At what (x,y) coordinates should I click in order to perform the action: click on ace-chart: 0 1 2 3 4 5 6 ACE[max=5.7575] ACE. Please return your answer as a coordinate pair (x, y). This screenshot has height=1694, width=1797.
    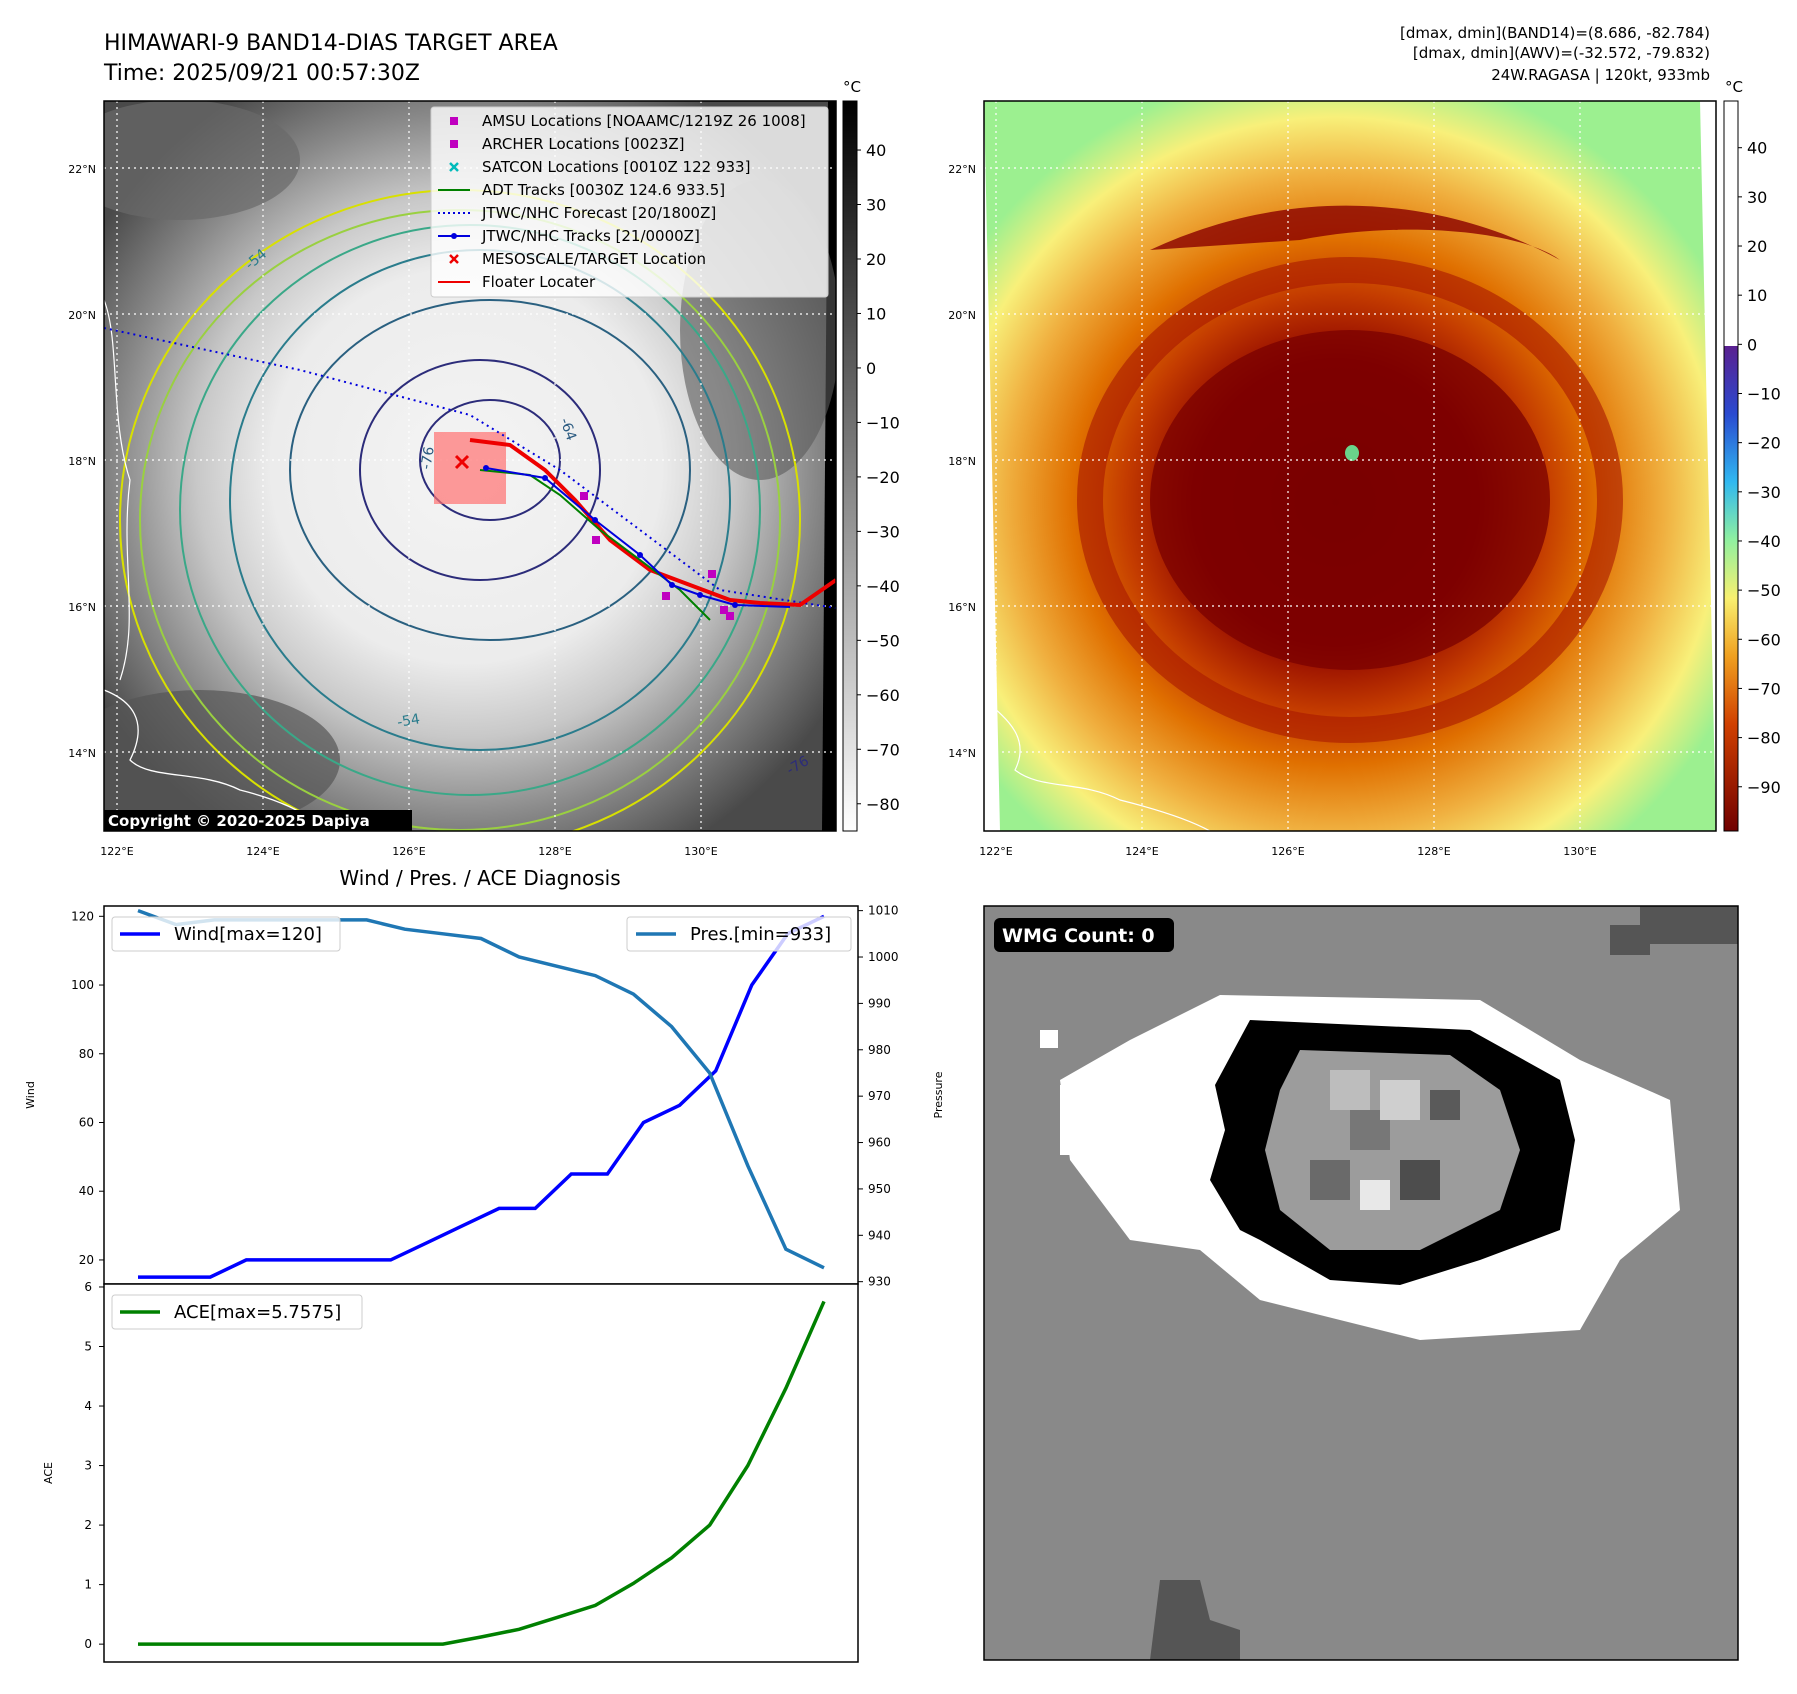
    Looking at the image, I should click on (450, 1471).